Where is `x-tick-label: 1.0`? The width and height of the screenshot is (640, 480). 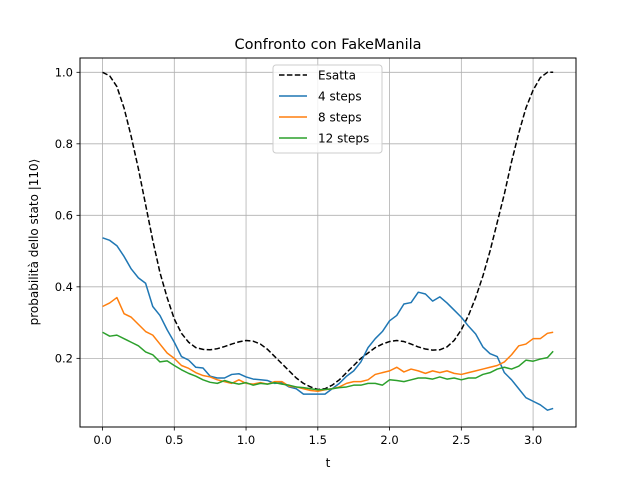 x-tick-label: 1.0 is located at coordinates (246, 440).